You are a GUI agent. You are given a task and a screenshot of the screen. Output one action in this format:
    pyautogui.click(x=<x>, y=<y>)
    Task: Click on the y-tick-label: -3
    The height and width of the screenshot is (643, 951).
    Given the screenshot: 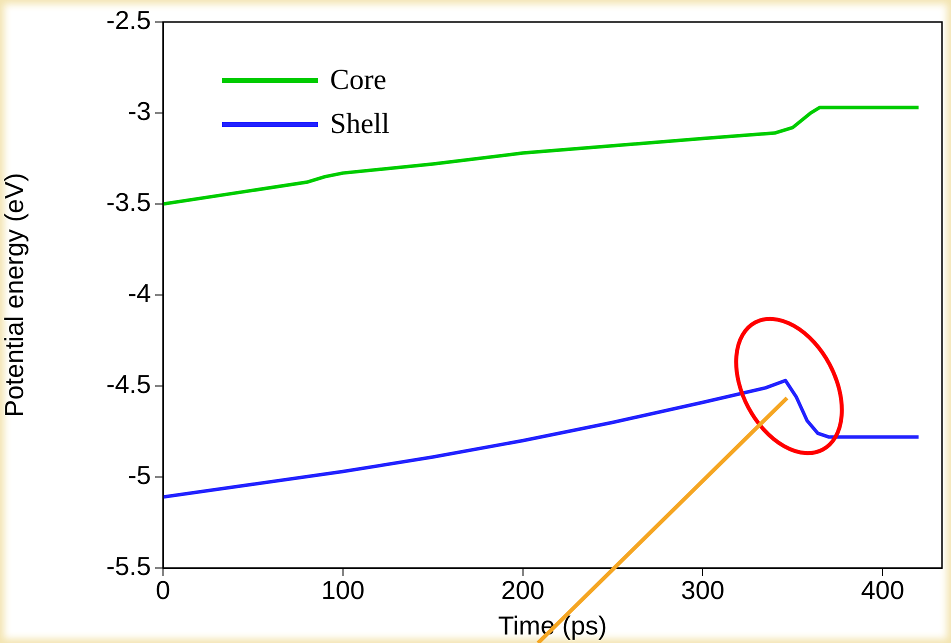 What is the action you would take?
    pyautogui.click(x=139, y=111)
    